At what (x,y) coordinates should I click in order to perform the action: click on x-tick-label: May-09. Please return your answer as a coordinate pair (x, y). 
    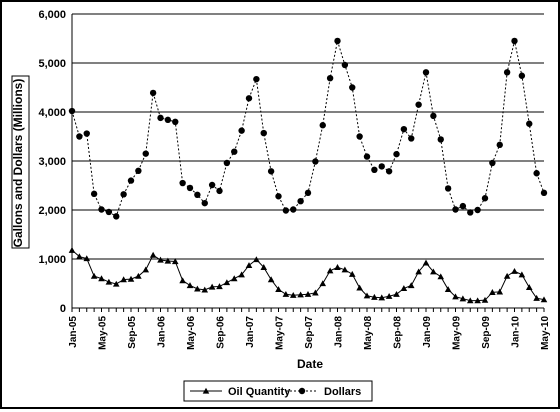
    Looking at the image, I should click on (457, 333).